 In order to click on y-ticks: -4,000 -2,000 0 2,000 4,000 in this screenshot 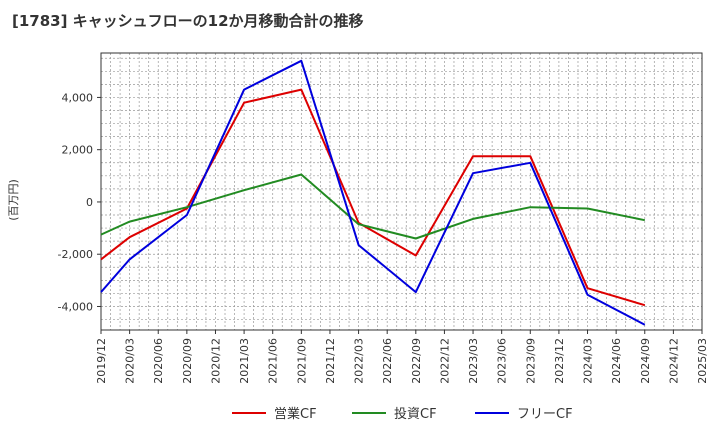, I will do `click(79, 202)`.